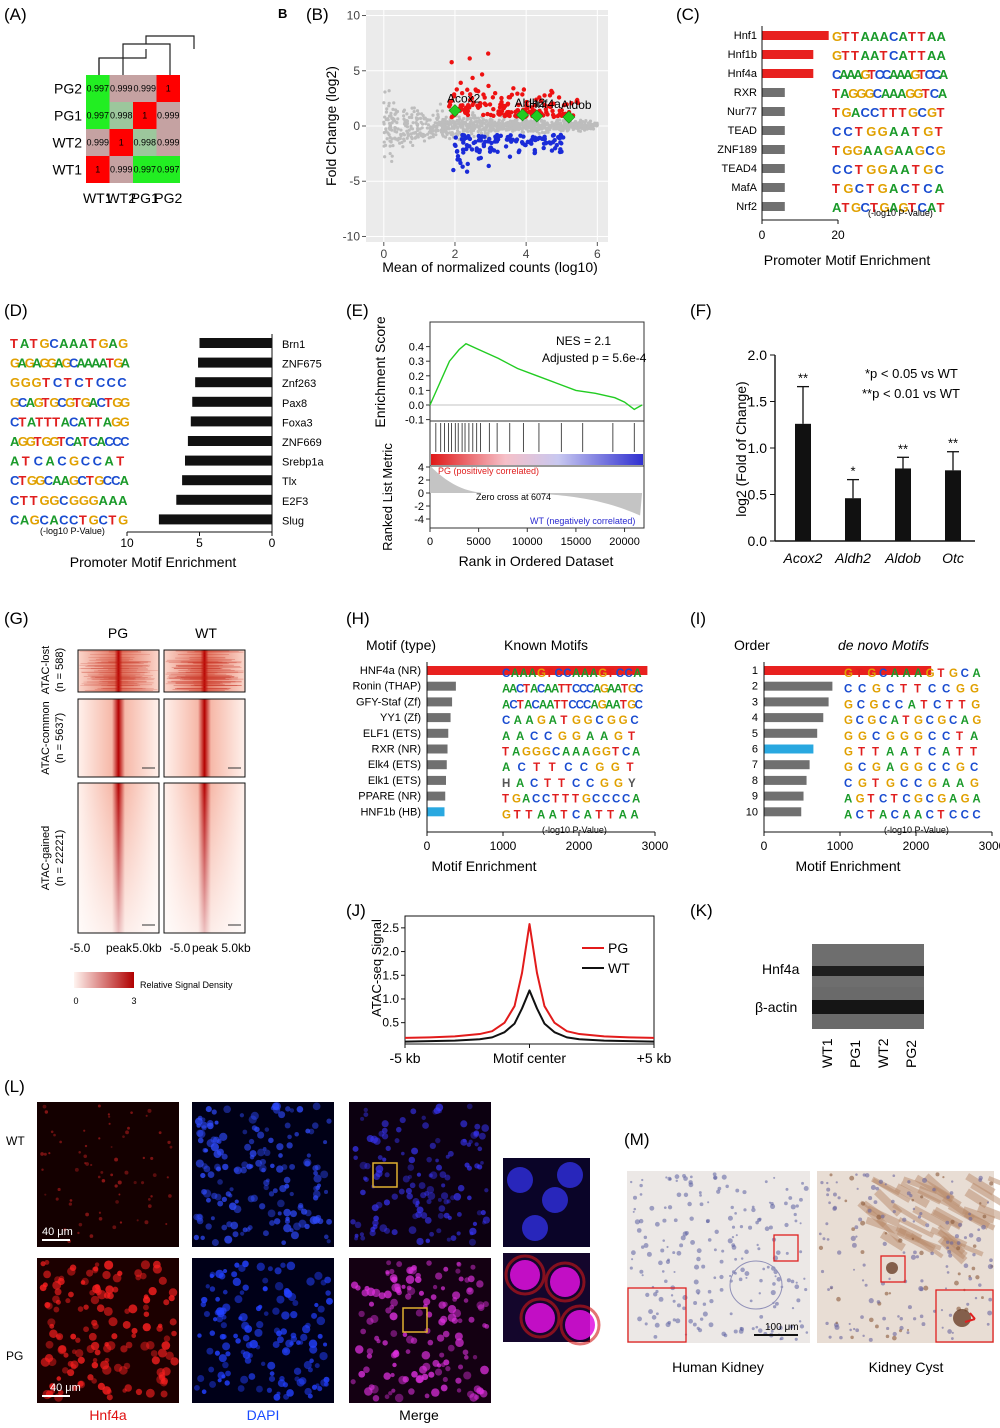  Describe the element at coordinates (855, 1054) in the screenshot. I see `lane-label: PG1` at that location.